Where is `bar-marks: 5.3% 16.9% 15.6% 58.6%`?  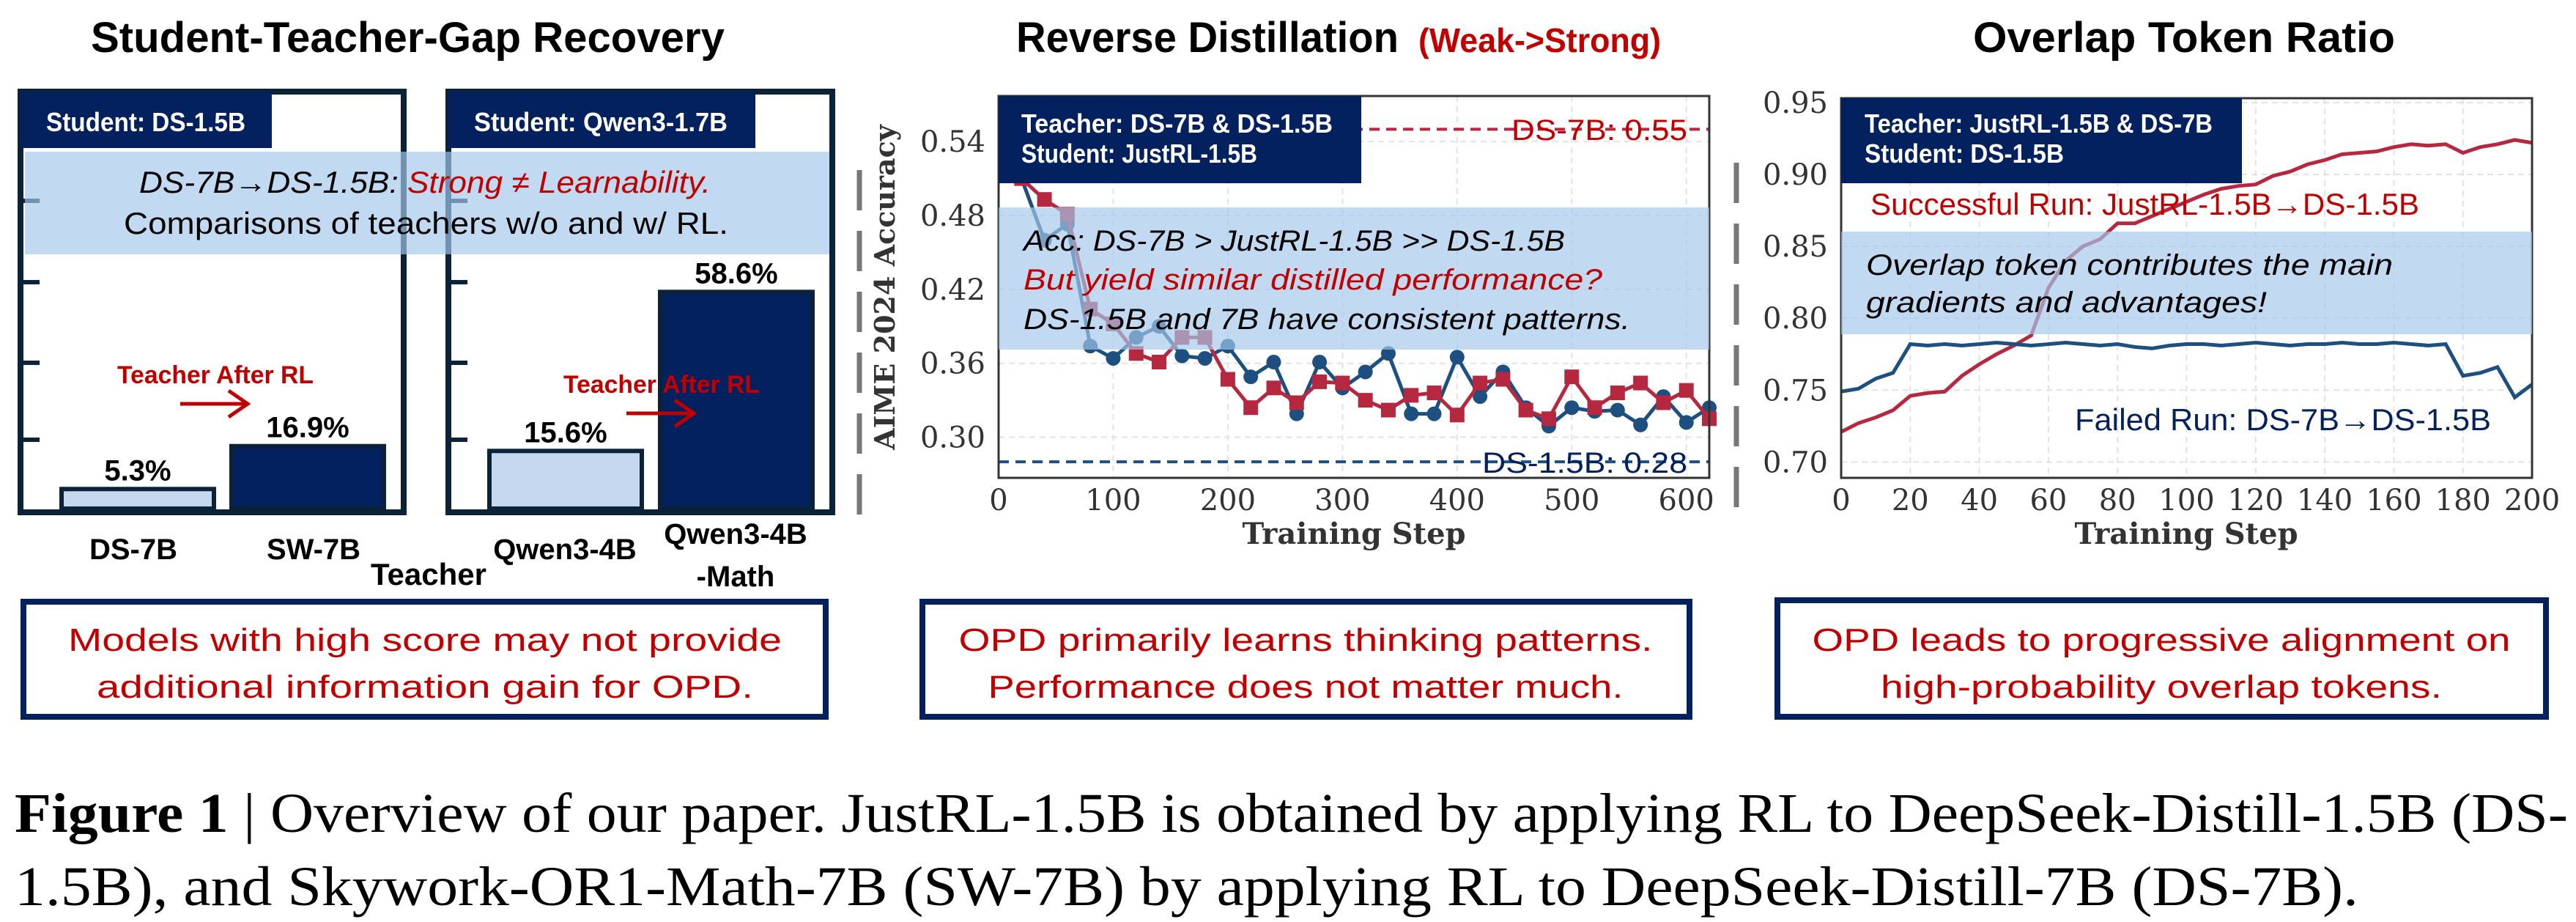
bar-marks: 5.3% 16.9% 15.6% 58.6% is located at coordinates (419, 355).